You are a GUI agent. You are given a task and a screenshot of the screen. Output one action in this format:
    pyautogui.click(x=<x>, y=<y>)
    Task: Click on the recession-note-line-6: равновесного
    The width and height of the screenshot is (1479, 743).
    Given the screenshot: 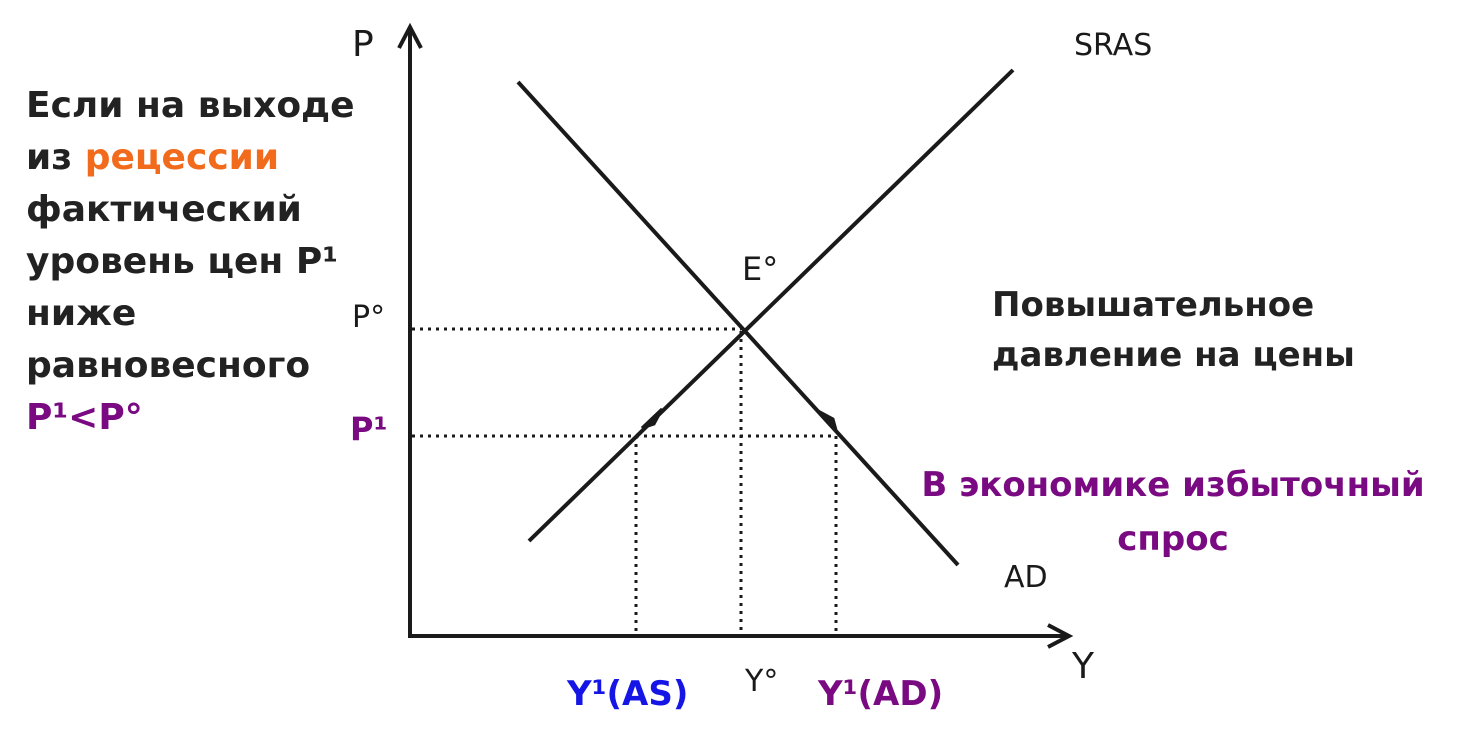 What is the action you would take?
    pyautogui.click(x=168, y=365)
    